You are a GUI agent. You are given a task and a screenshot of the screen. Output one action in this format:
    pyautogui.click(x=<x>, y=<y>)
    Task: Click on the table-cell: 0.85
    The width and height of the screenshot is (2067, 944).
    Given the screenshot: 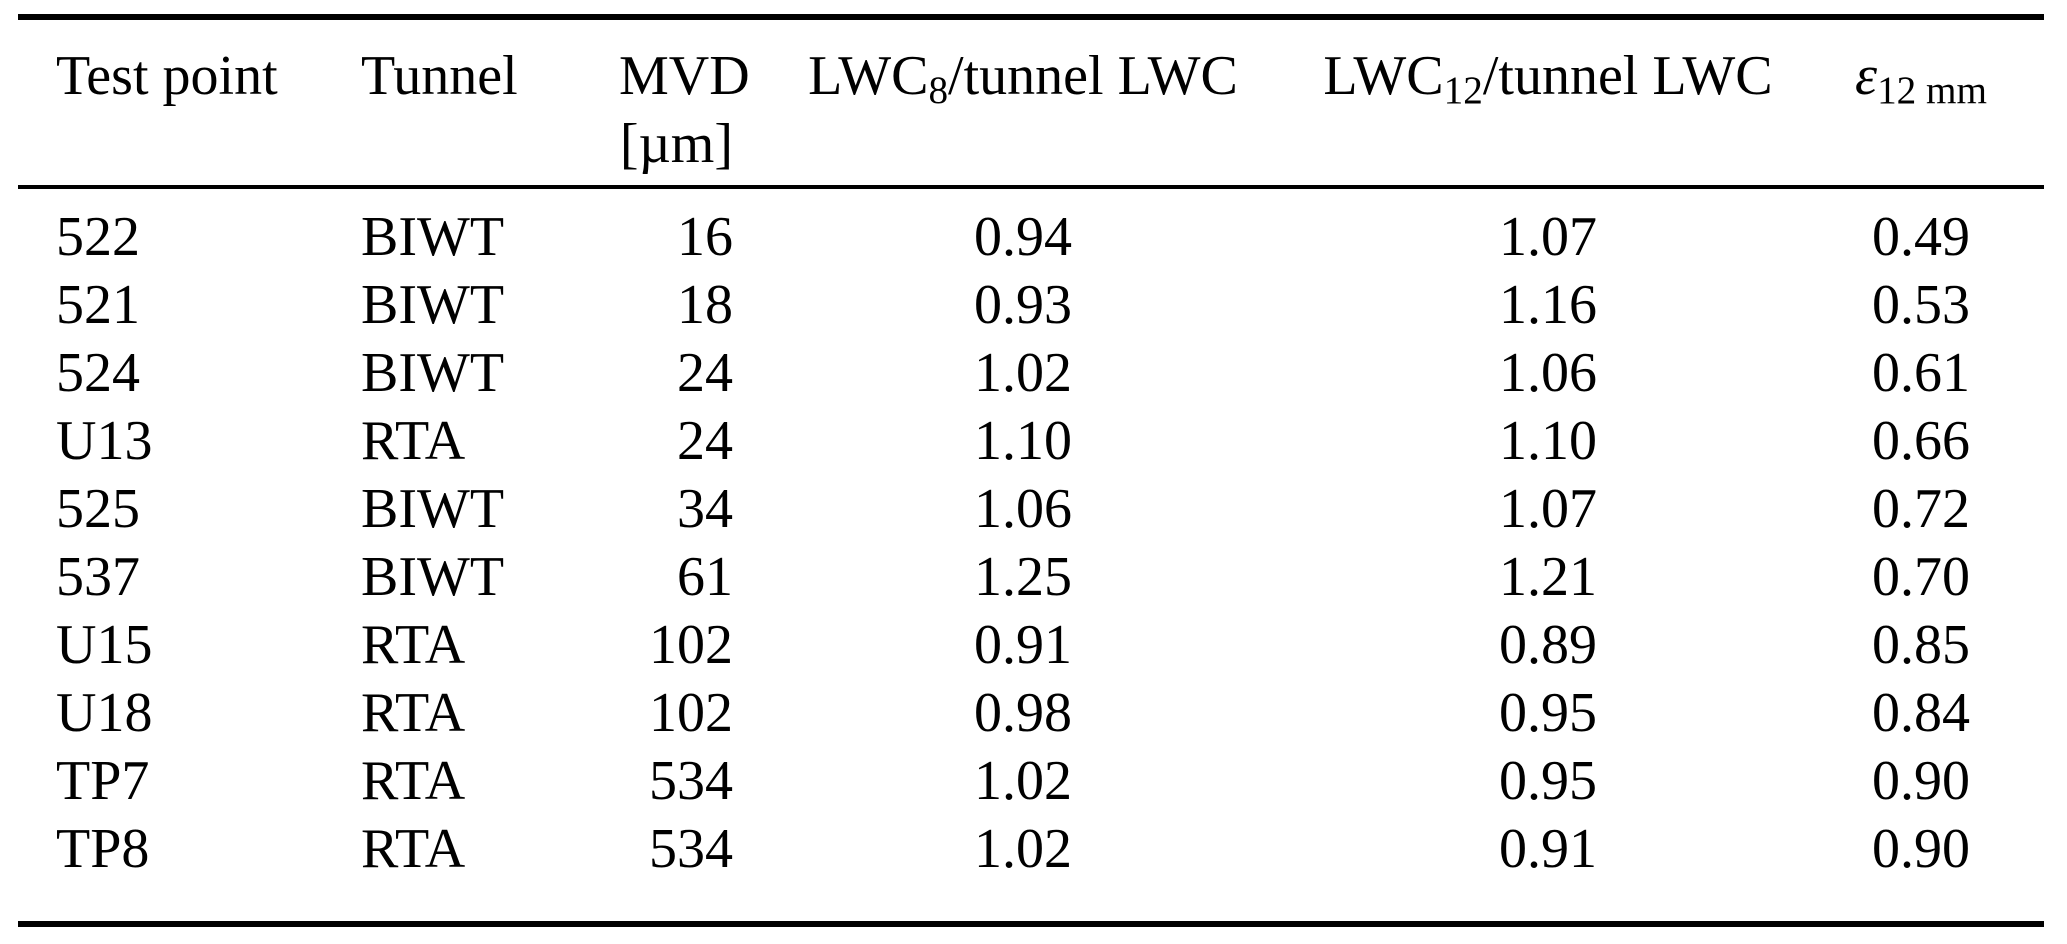 What is the action you would take?
    pyautogui.click(x=1921, y=645)
    